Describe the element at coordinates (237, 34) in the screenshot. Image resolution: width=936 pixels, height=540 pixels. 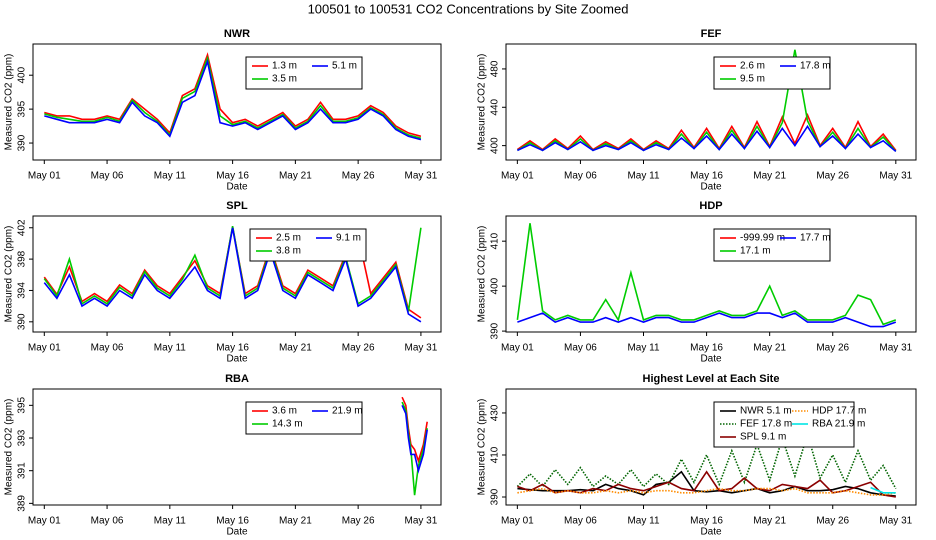
I see `panel-title: NWR` at that location.